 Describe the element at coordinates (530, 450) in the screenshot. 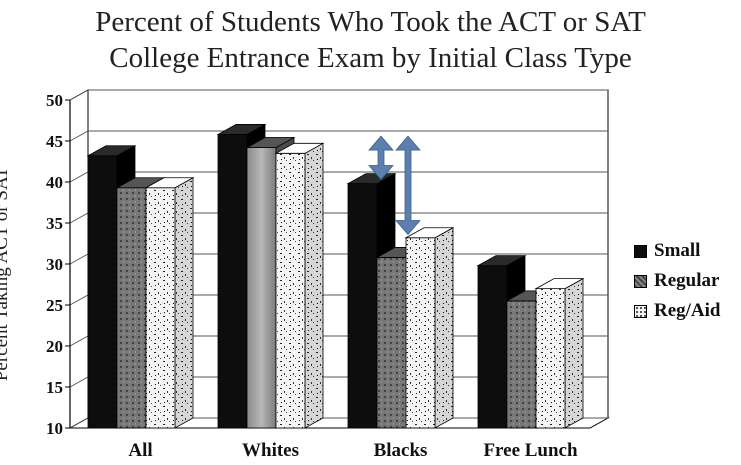

I see `x-tick-label: Free Lunch` at that location.